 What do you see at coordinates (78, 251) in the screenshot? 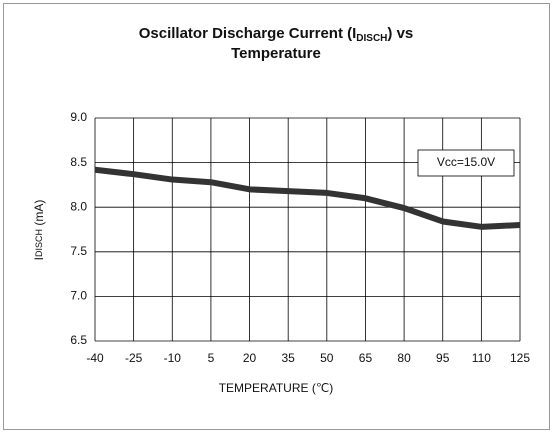
I see `y-tick-label: 7.5` at bounding box center [78, 251].